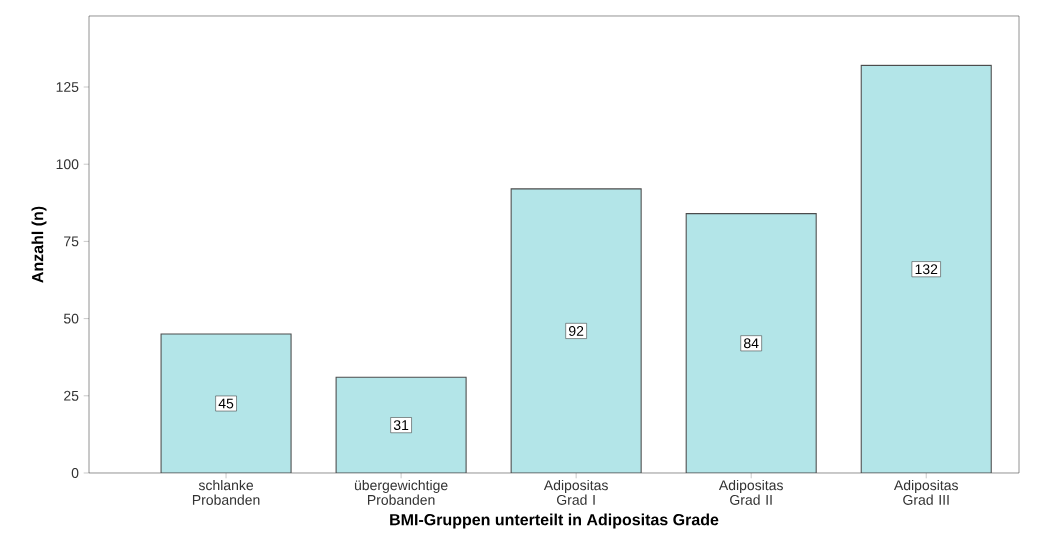 Image resolution: width=1050 pixels, height=559 pixels. What do you see at coordinates (750, 492) in the screenshot?
I see `x-tick-label: Adipositas Grad II` at bounding box center [750, 492].